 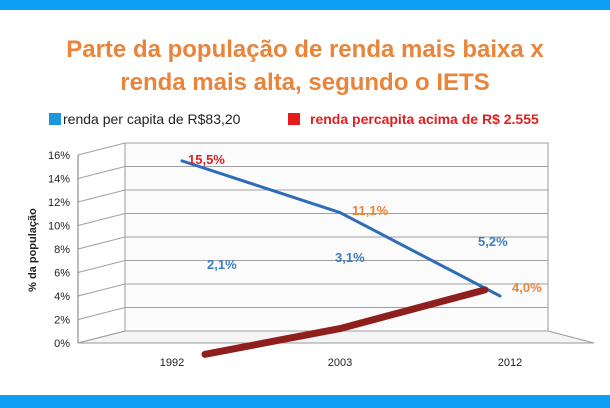 What do you see at coordinates (62, 250) in the screenshot?
I see `y-tick-label: 8%` at bounding box center [62, 250].